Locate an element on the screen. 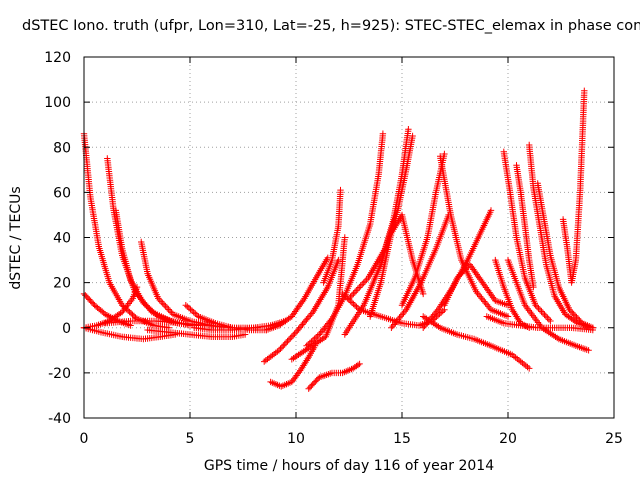 The height and width of the screenshot is (480, 640). y-tick-label: -20 is located at coordinates (59, 374).